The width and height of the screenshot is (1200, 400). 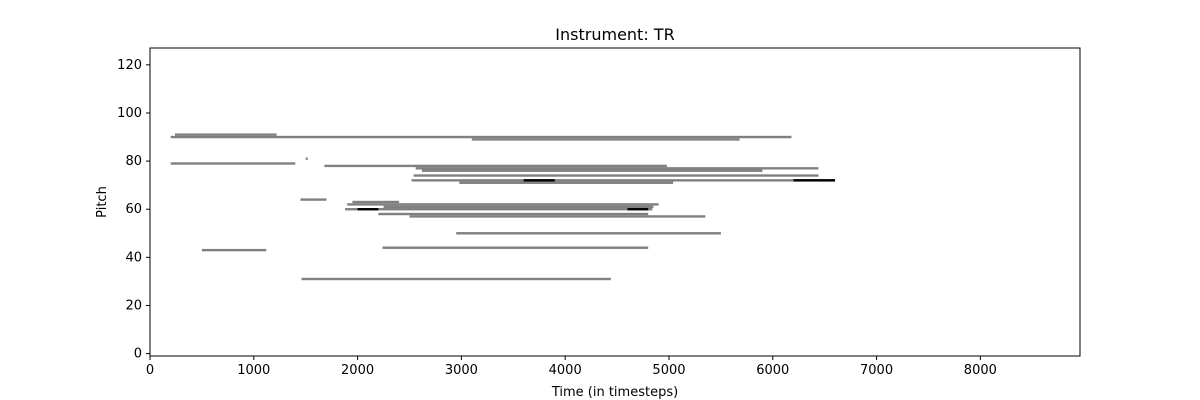 I want to click on x-tick-label: 6000, so click(x=772, y=370).